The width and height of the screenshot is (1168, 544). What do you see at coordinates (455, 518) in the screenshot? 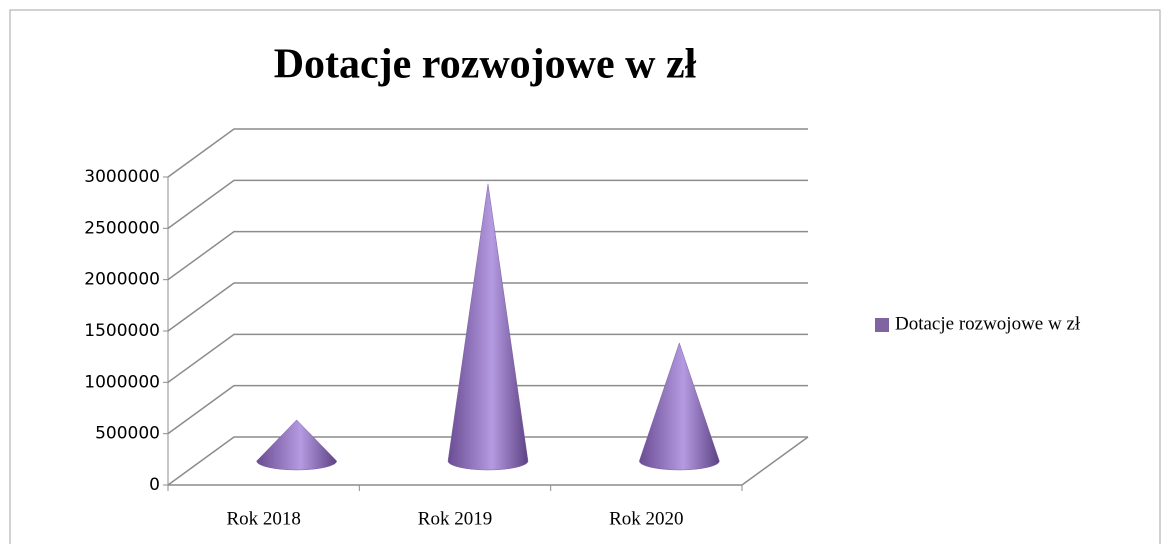
I see `x-tick-label: Rok 2019` at bounding box center [455, 518].